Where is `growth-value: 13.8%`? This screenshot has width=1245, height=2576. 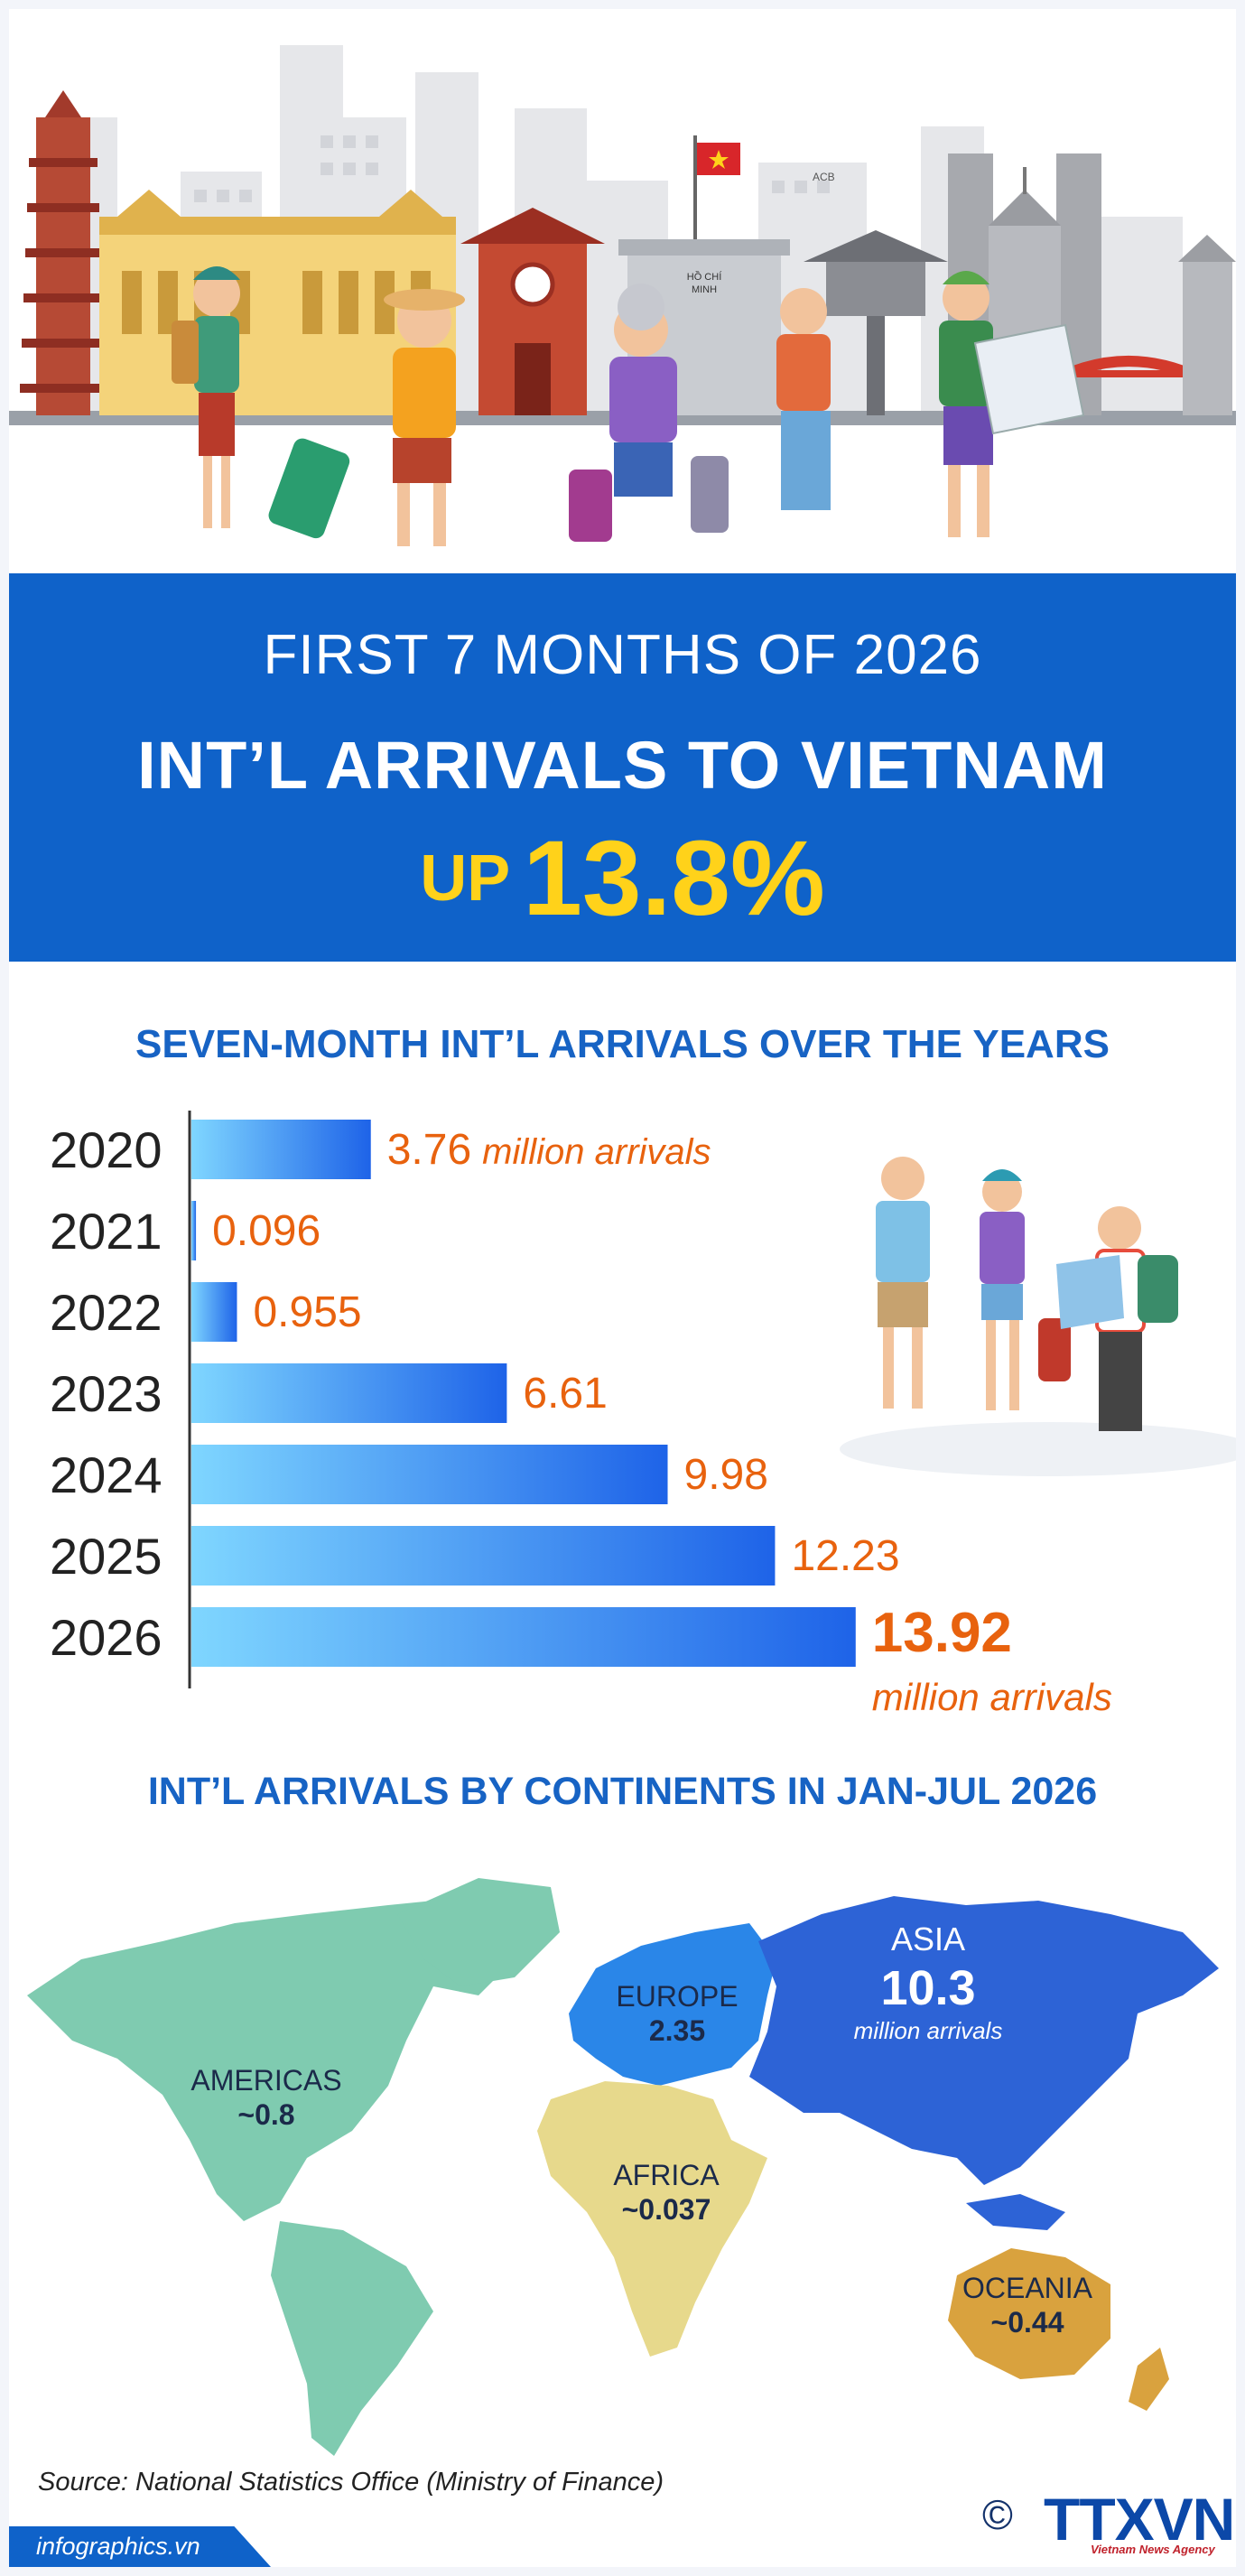 growth-value: 13.8% is located at coordinates (674, 878).